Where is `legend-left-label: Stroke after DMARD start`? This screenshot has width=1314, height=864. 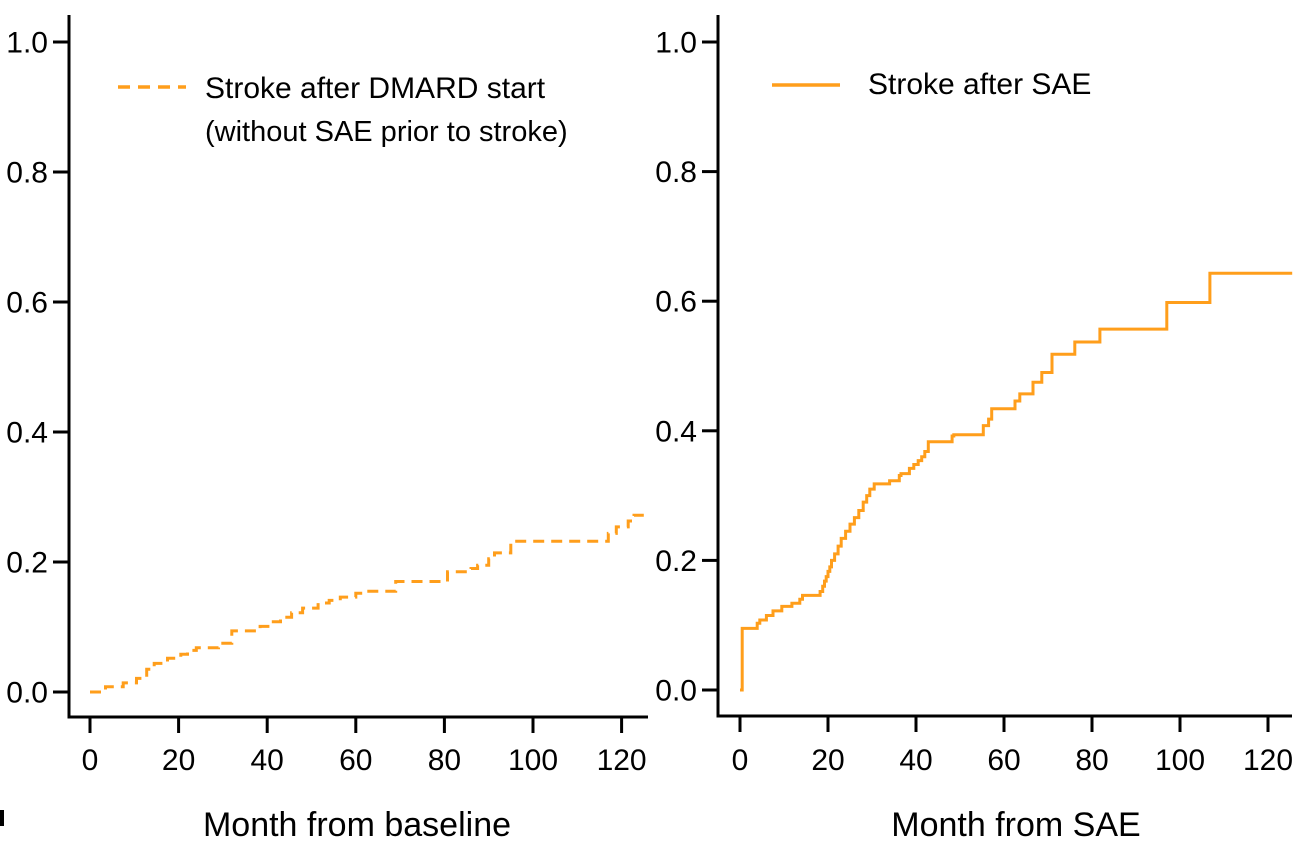 legend-left-label: Stroke after DMARD start is located at coordinates (375, 88).